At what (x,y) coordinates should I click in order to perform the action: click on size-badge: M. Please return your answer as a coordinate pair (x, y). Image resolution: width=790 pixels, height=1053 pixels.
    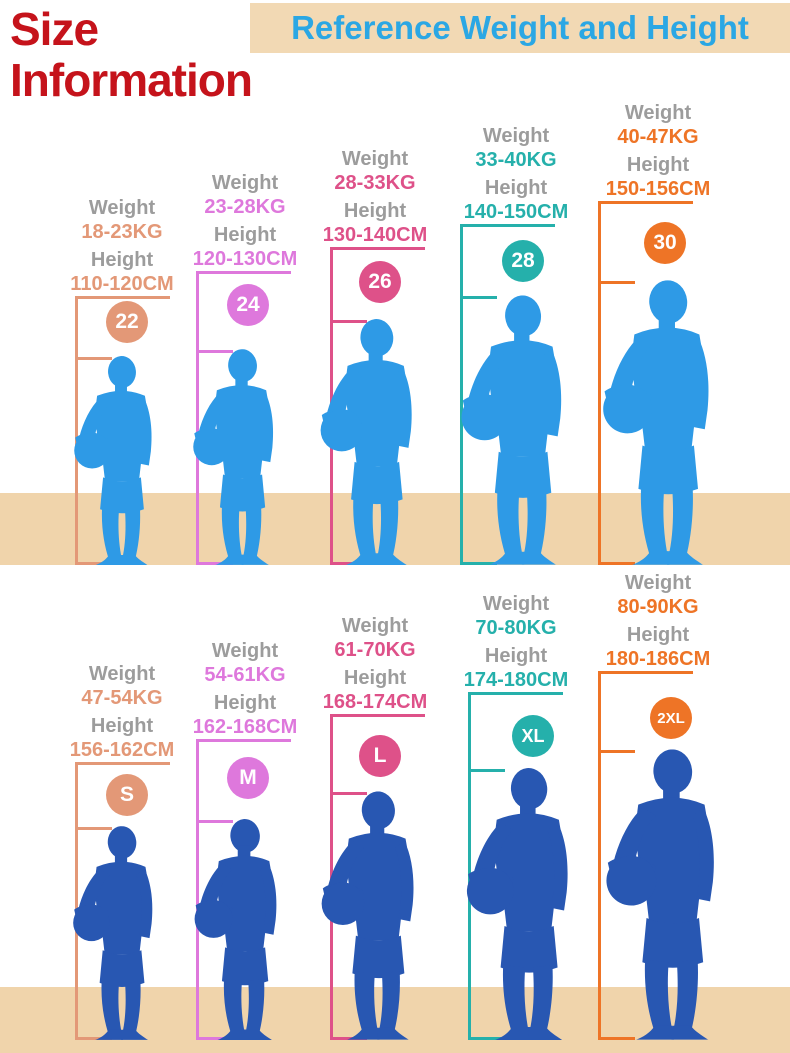
    Looking at the image, I should click on (248, 778).